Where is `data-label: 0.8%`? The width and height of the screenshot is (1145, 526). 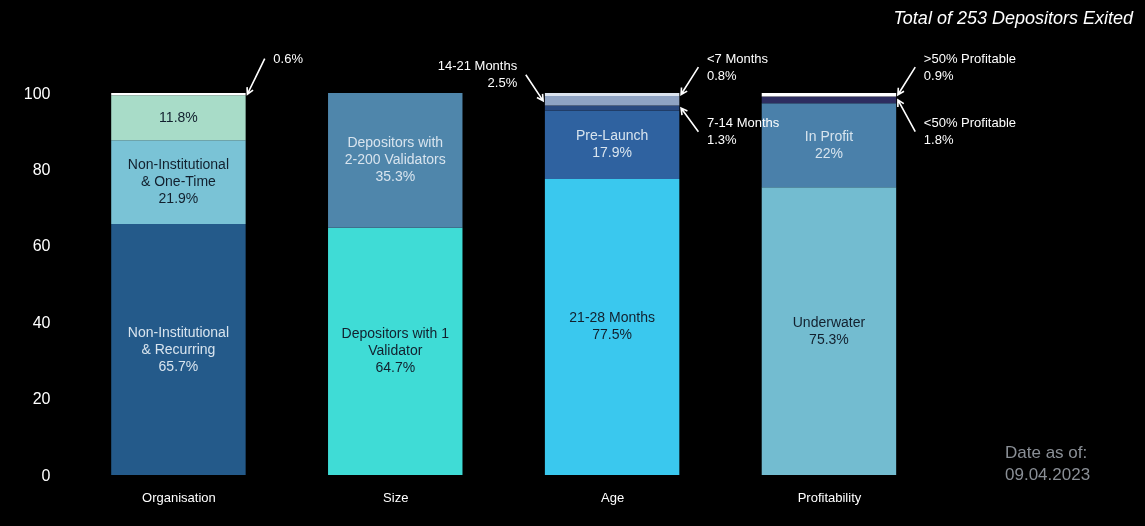
data-label: 0.8% is located at coordinates (722, 75).